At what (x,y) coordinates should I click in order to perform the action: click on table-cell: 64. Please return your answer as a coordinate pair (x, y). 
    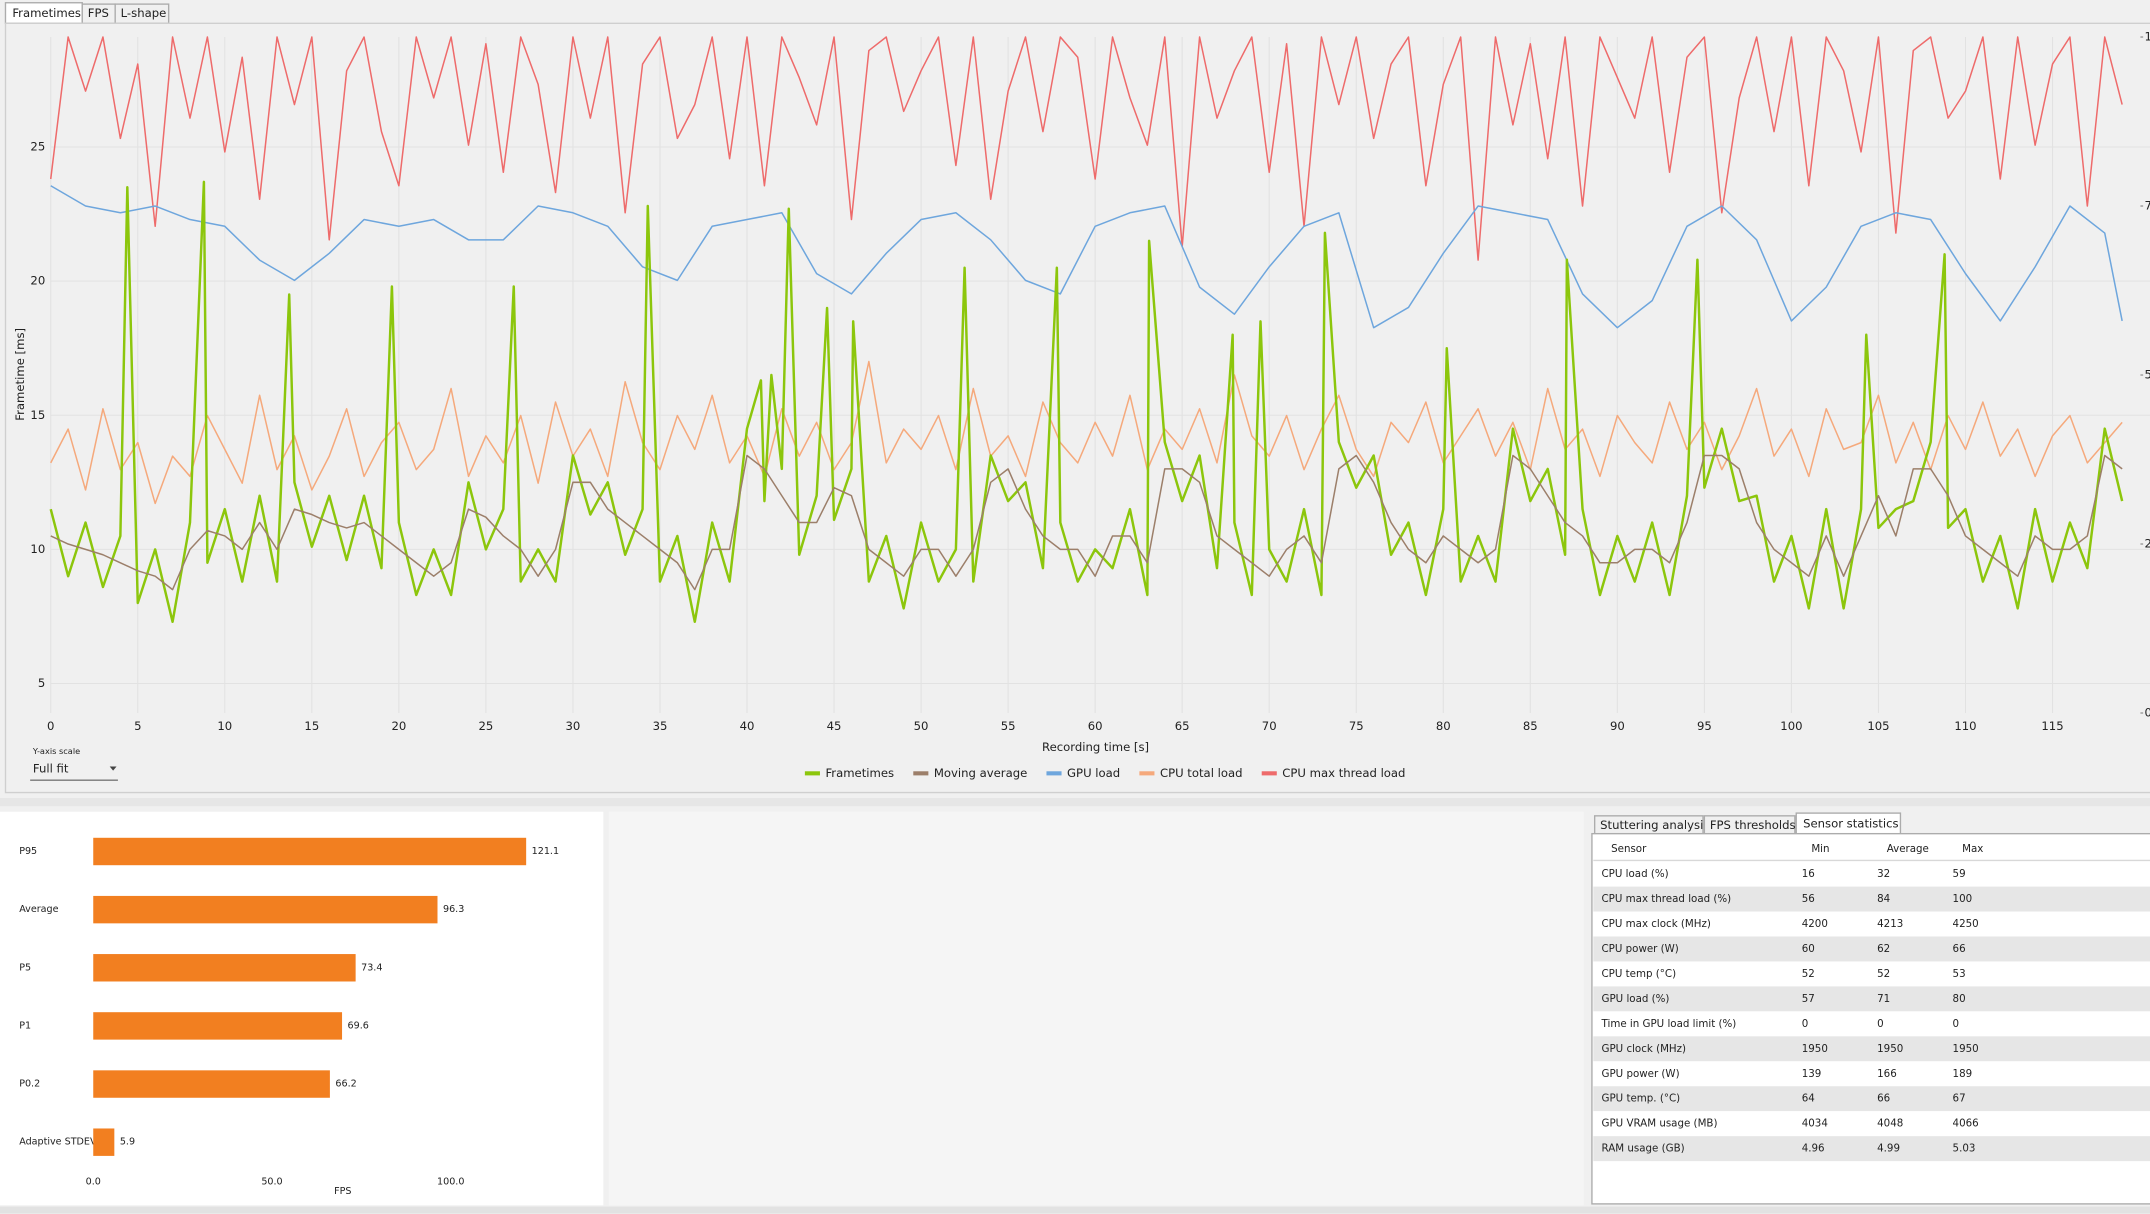
    Looking at the image, I should click on (1808, 1099).